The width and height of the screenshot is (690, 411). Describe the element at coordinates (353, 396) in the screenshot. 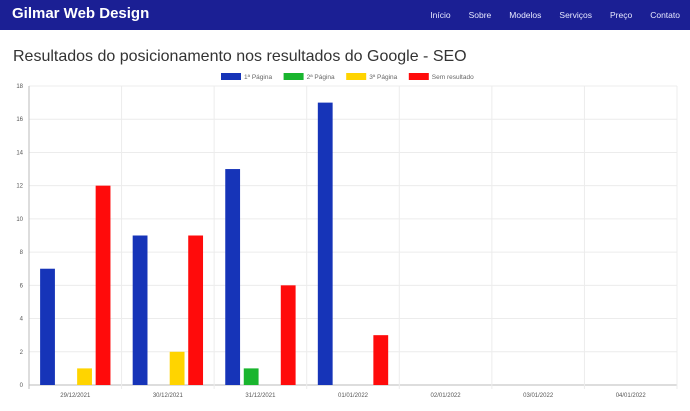

I see `x-tick-label: 01/01/2022` at that location.